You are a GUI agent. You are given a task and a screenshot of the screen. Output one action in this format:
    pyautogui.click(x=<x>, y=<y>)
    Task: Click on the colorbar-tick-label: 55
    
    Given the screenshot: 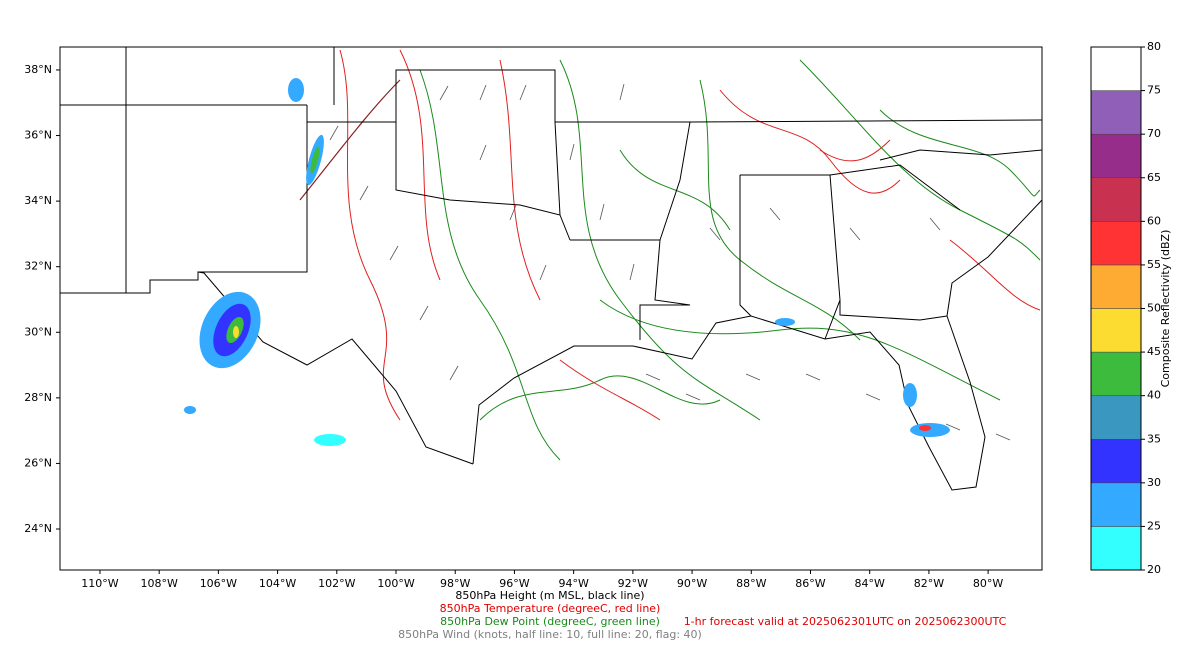 What is the action you would take?
    pyautogui.click(x=1154, y=264)
    